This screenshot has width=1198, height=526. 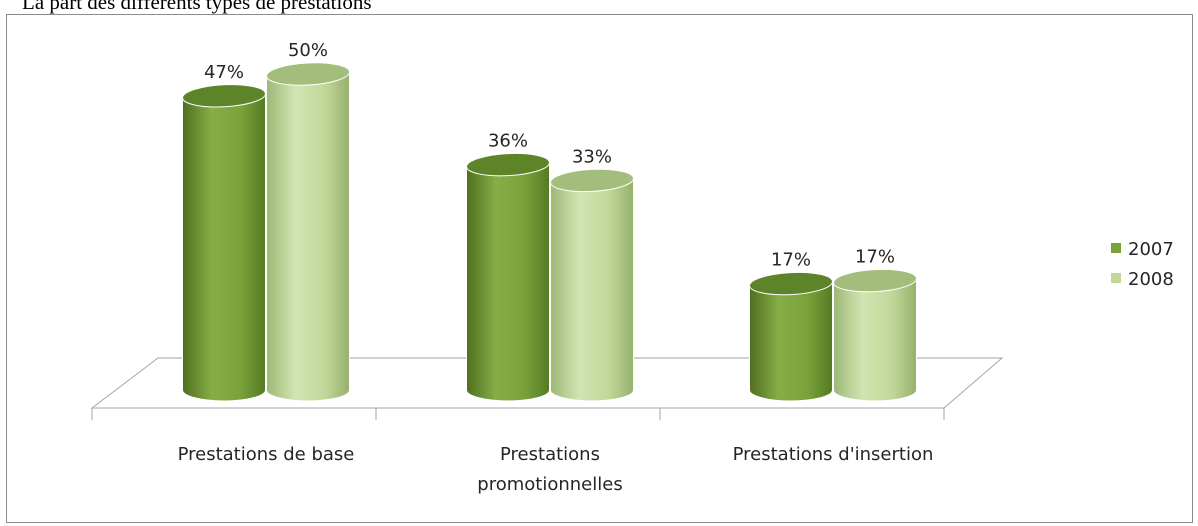 I want to click on legend-label-2008: 2008, so click(x=1151, y=279).